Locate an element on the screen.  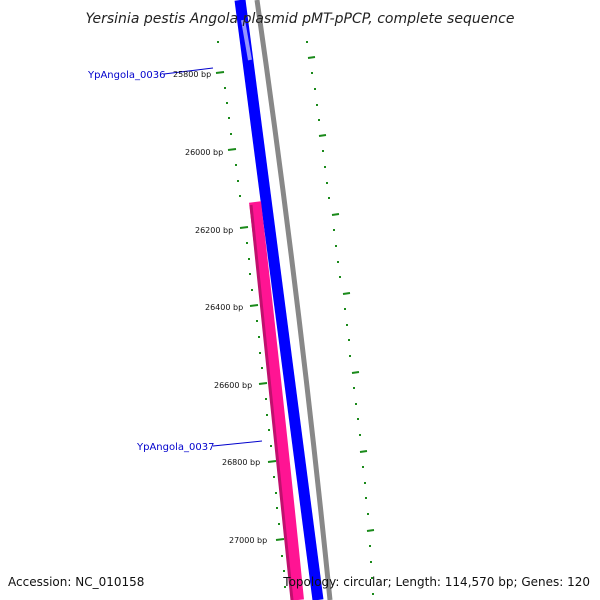
right-tick-track is located at coordinates (340, 318).